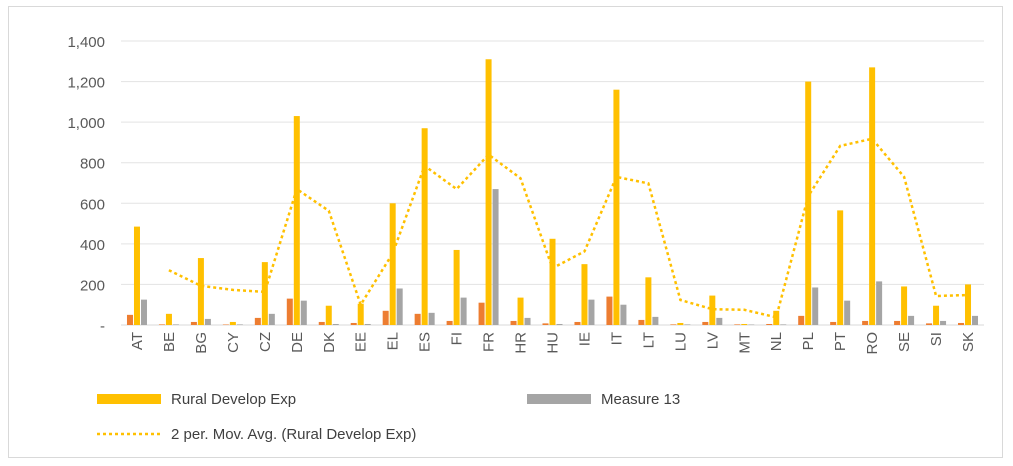 The image size is (1013, 466). I want to click on x-tick-label: DE, so click(297, 342).